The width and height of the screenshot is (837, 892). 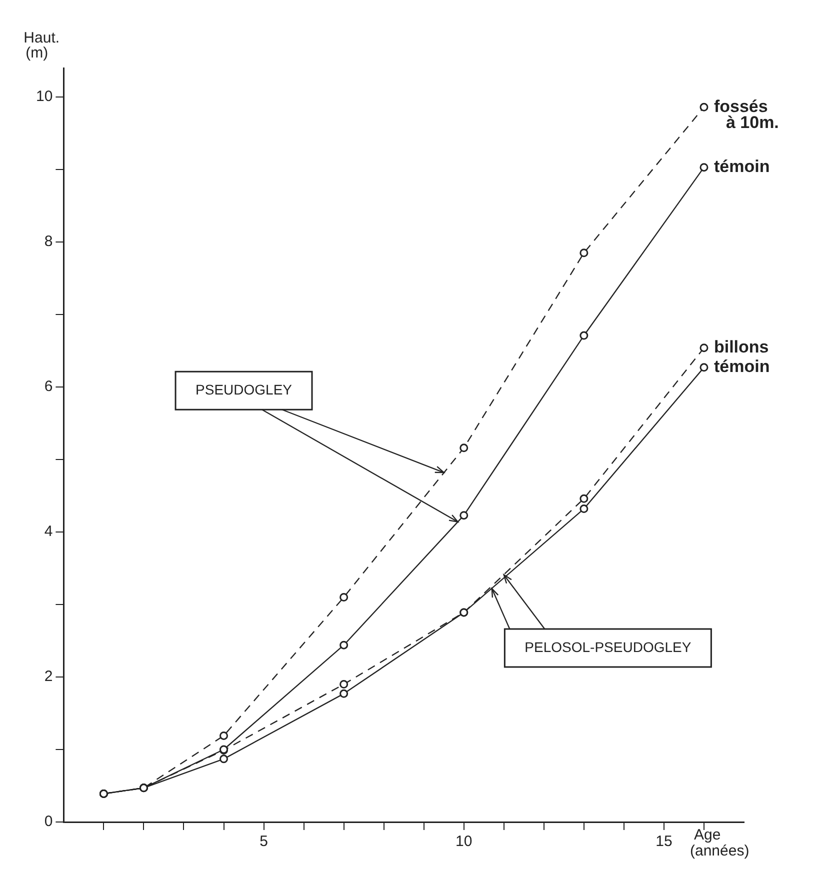 What do you see at coordinates (48, 241) in the screenshot?
I see `y-tick-label: 8` at bounding box center [48, 241].